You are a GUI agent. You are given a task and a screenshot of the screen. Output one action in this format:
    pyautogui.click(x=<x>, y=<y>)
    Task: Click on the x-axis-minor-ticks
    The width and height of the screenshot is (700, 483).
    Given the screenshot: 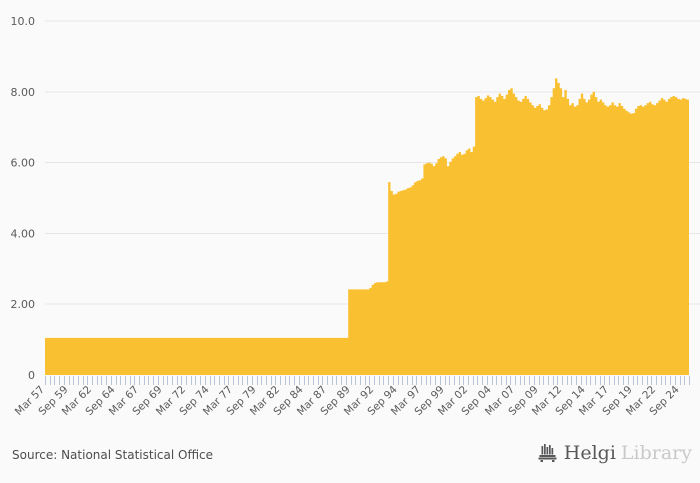 What is the action you would take?
    pyautogui.click(x=367, y=380)
    